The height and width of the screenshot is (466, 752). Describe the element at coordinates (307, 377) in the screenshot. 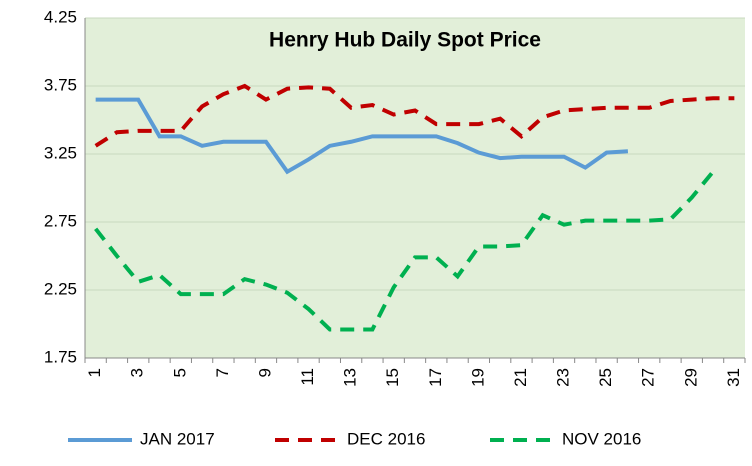

I see `x-tick-label: 11` at that location.